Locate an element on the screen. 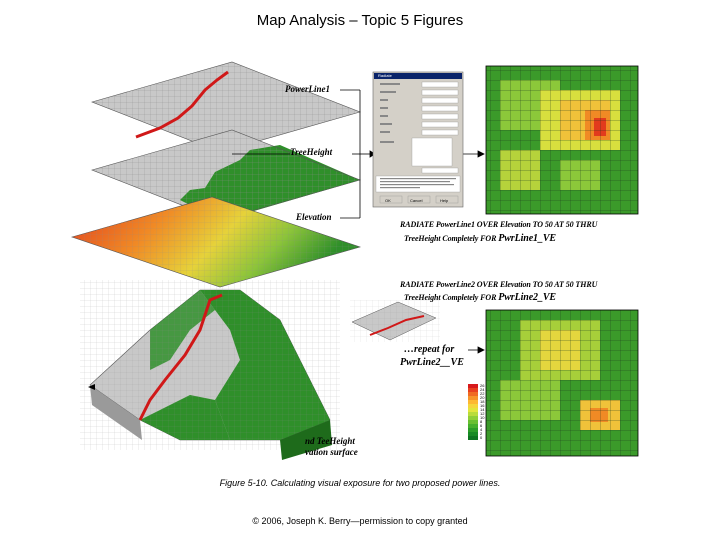  3d-surface is located at coordinates (210, 370).